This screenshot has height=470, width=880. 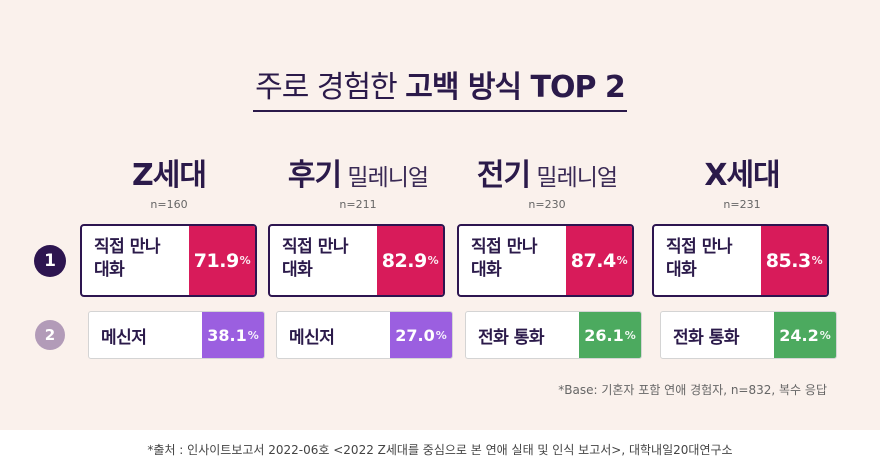 I want to click on generation-header-early-millennial: 전기 밀레니얼 n=230, so click(x=547, y=184).